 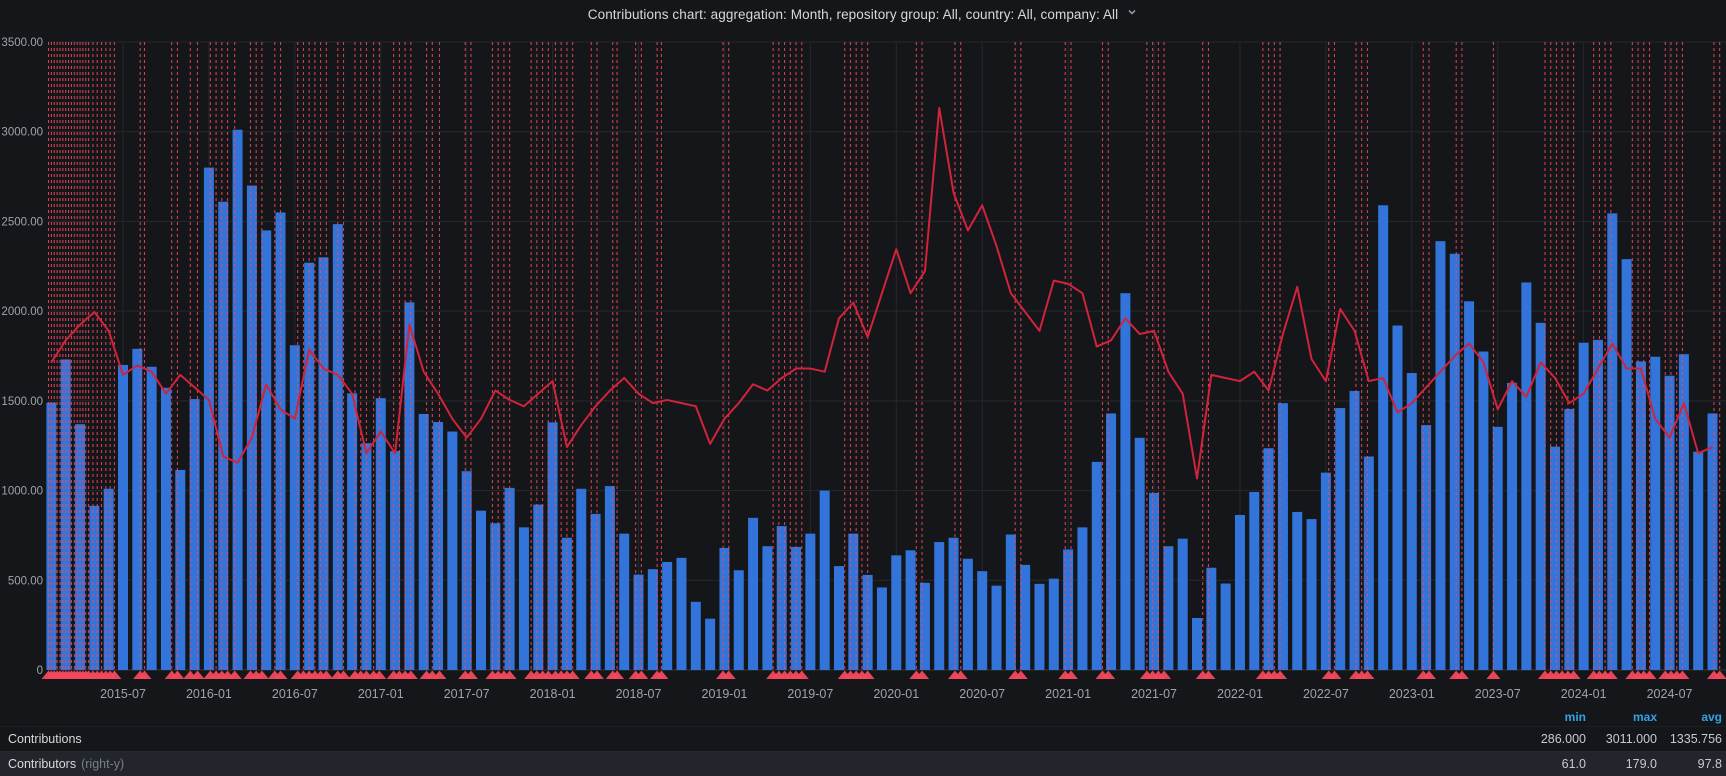 What do you see at coordinates (45, 739) in the screenshot?
I see `series-label-contributions: Contributions` at bounding box center [45, 739].